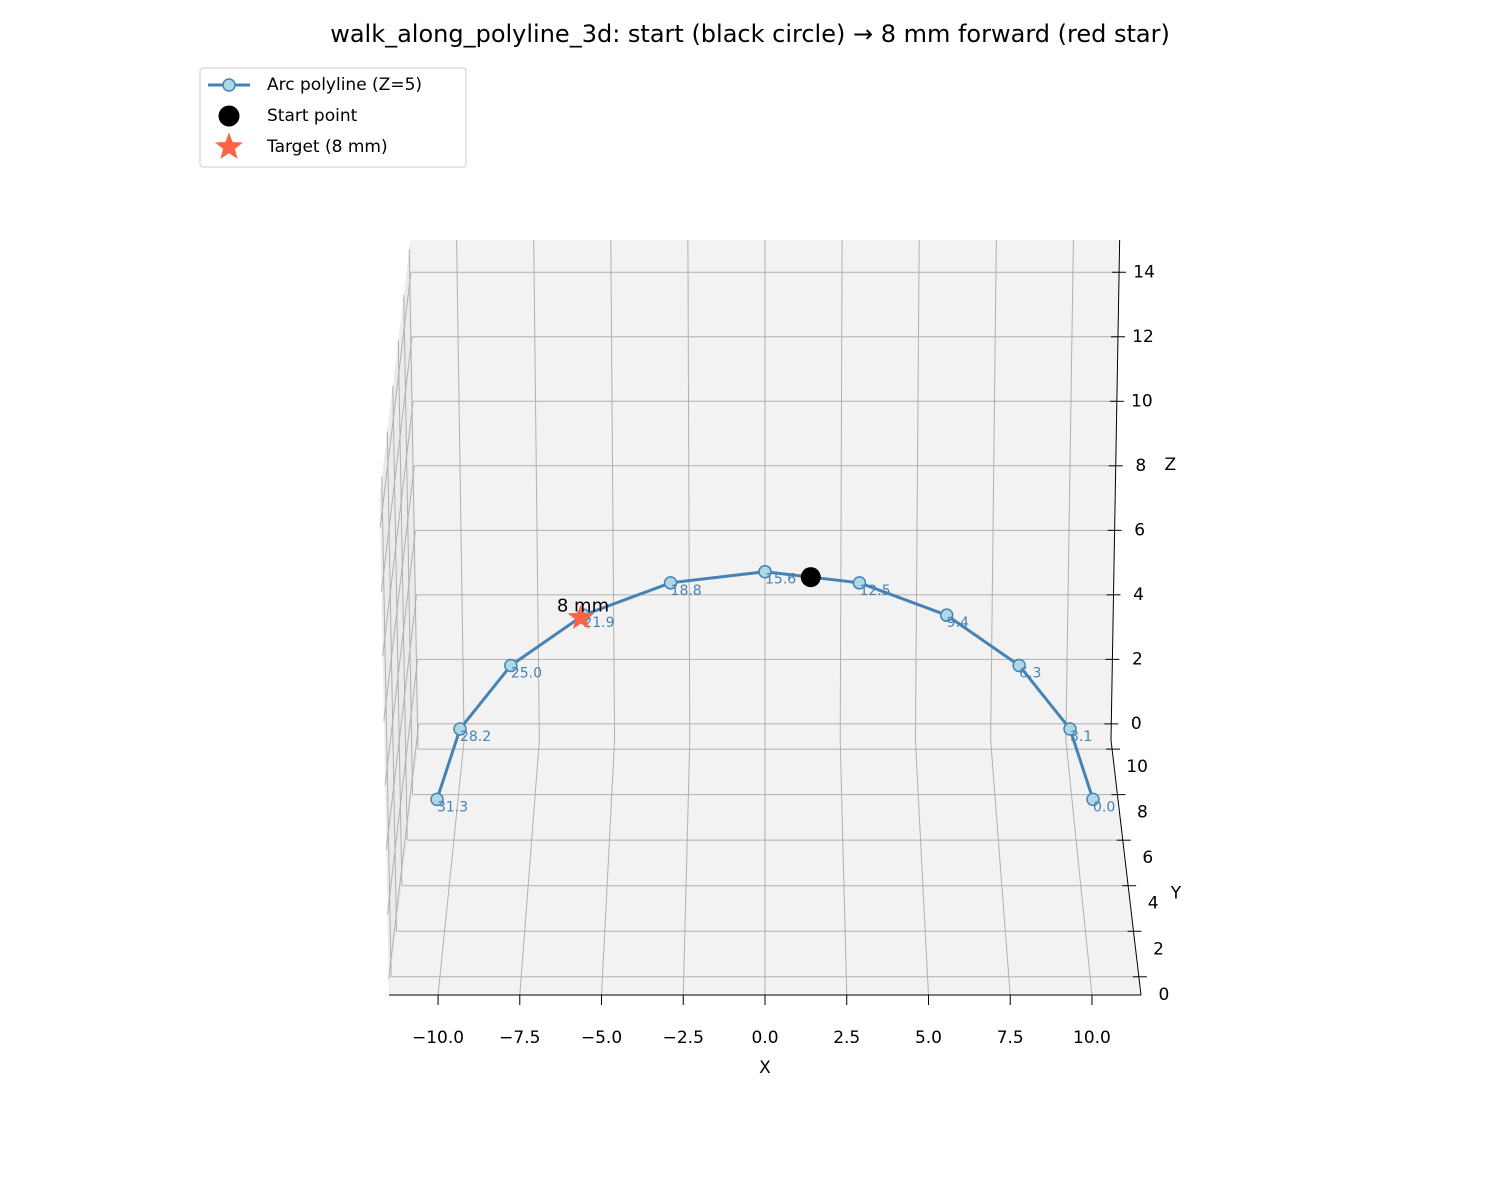  What do you see at coordinates (1153, 904) in the screenshot?
I see `y-tick-label: 4` at bounding box center [1153, 904].